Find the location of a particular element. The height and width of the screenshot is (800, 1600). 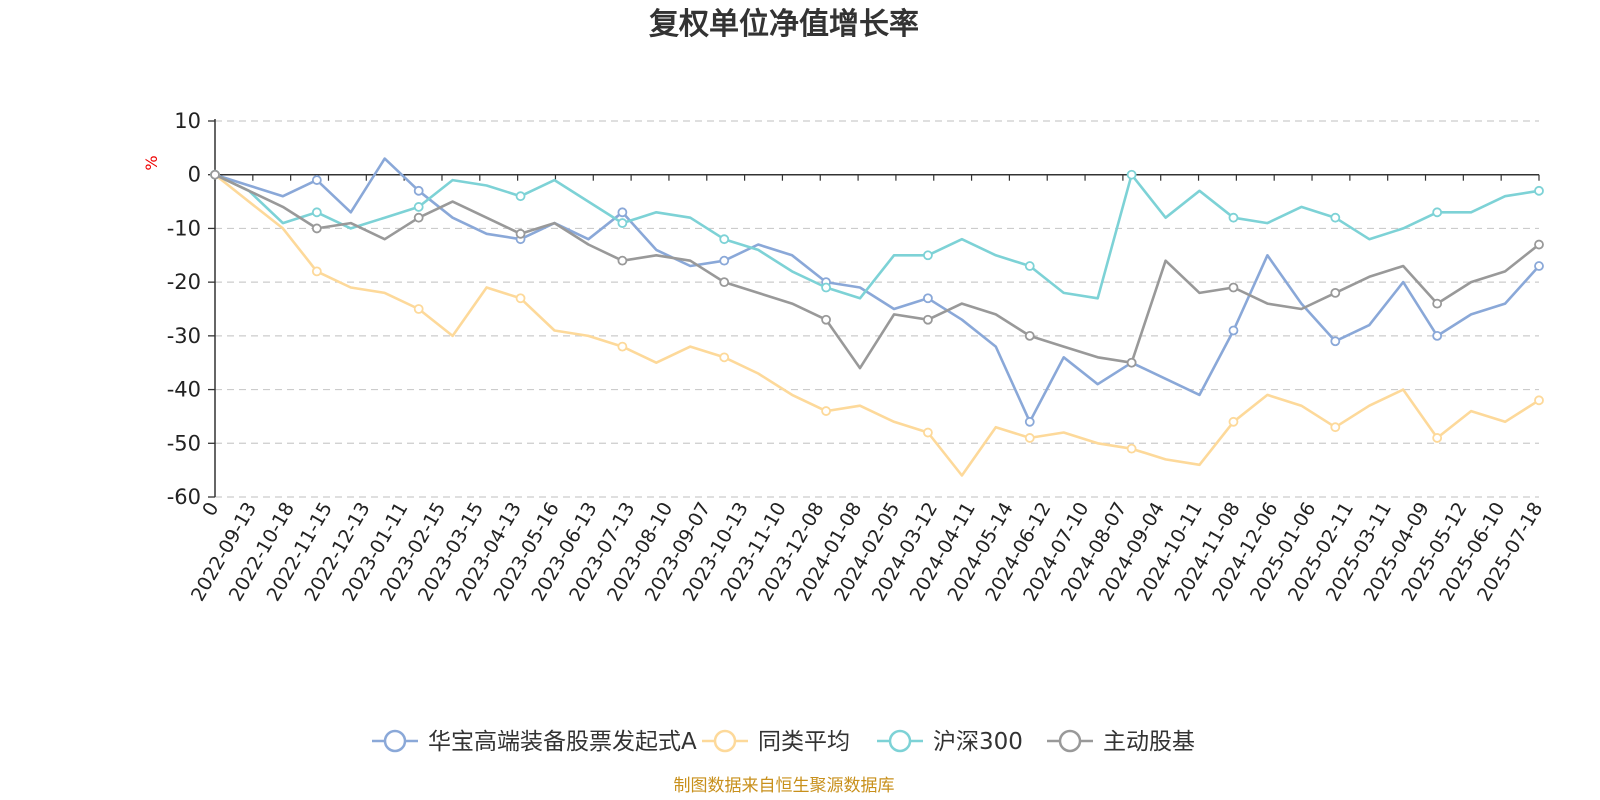

legend-label: 主动股基 is located at coordinates (1149, 742).